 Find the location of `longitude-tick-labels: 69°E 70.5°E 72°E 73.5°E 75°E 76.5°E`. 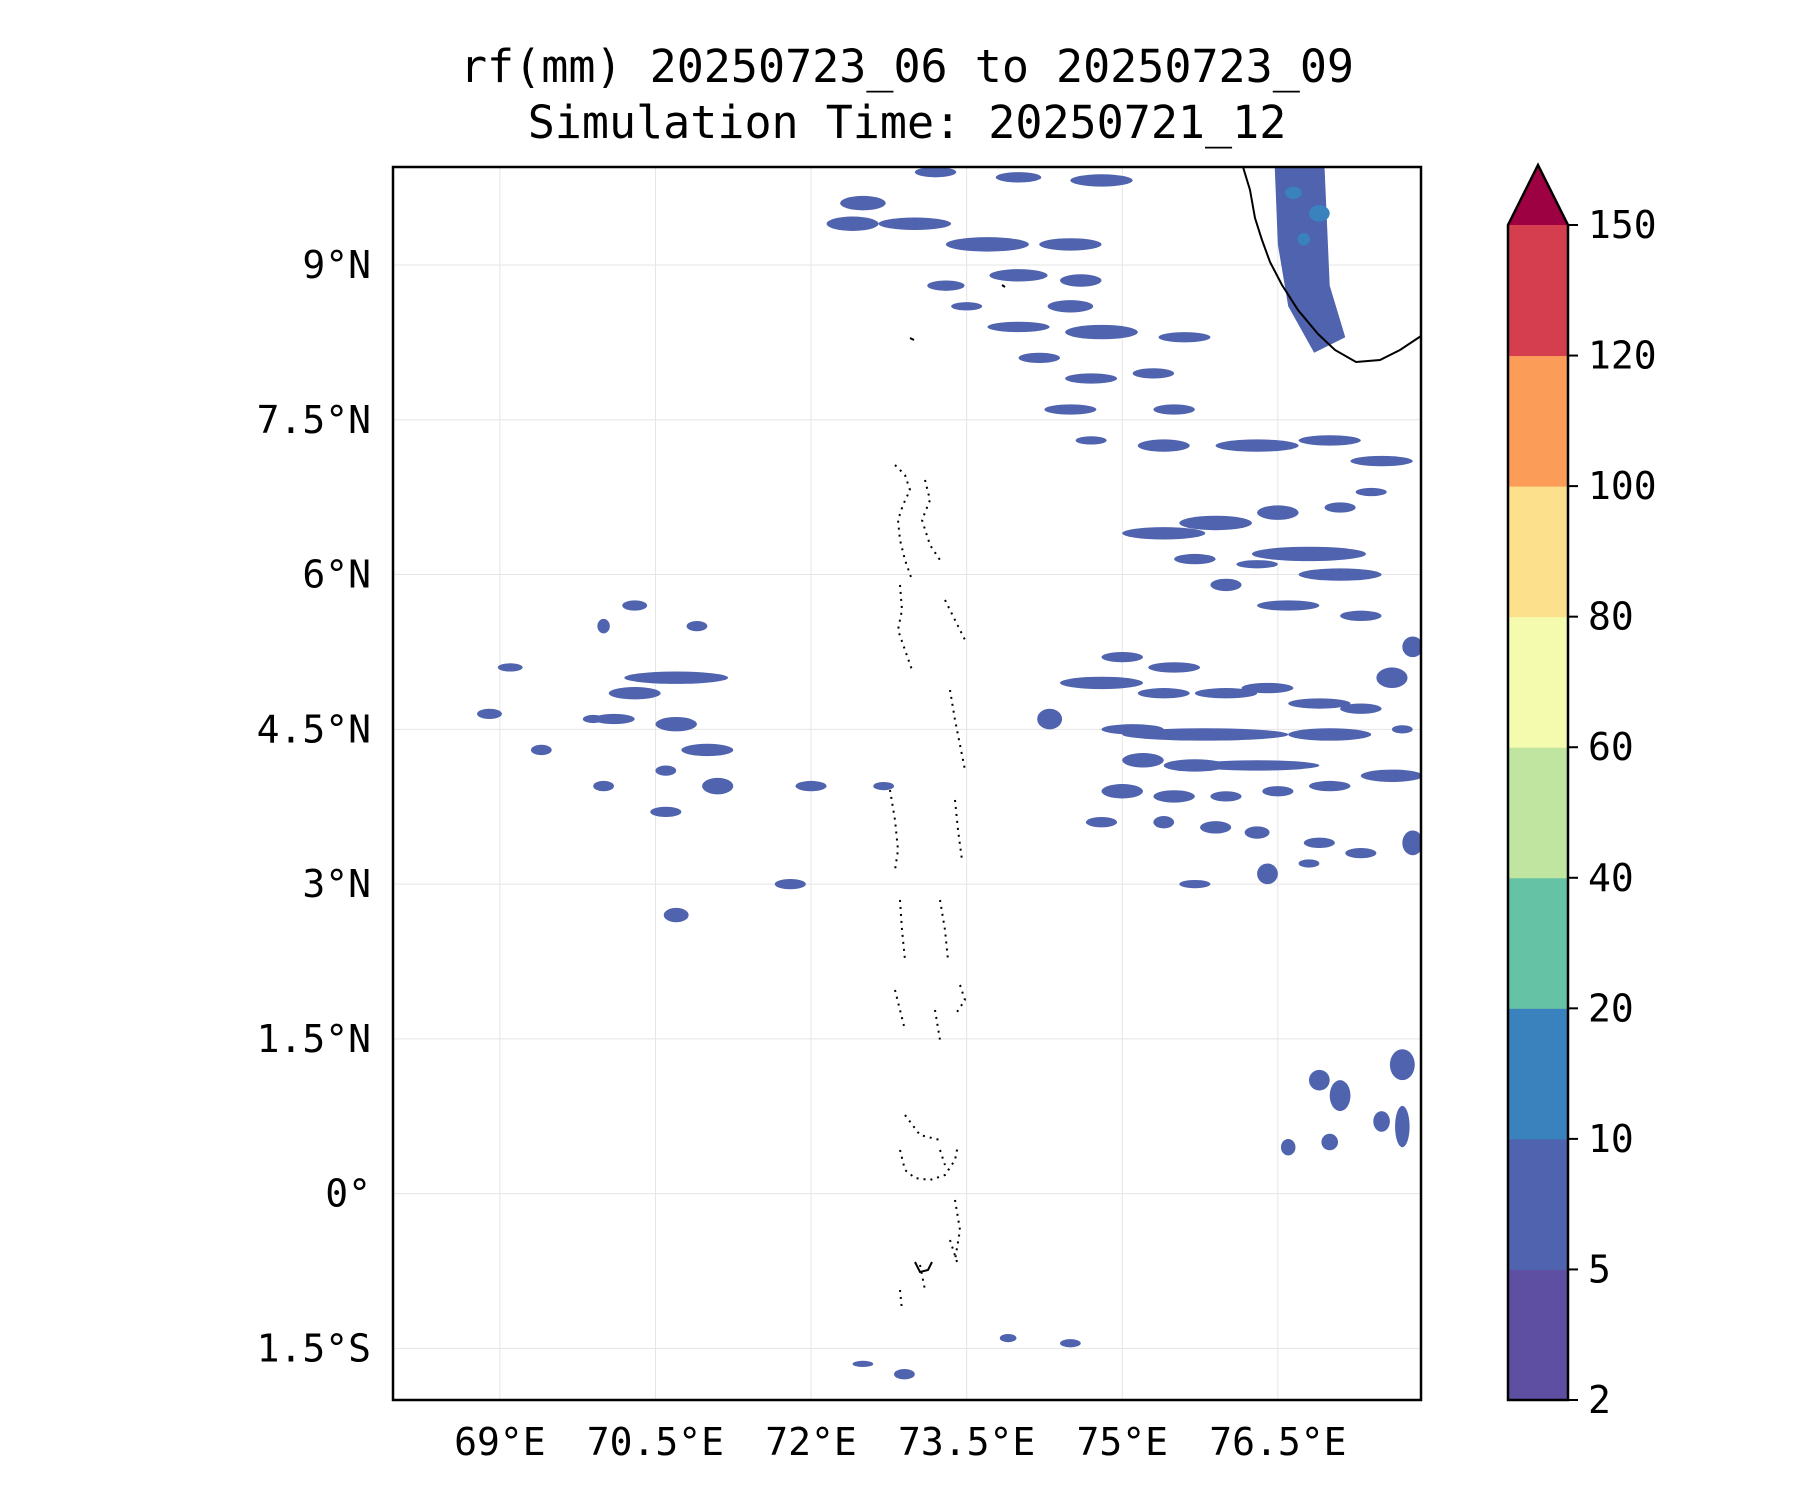

longitude-tick-labels: 69°E 70.5°E 72°E 73.5°E 75°E 76.5°E is located at coordinates (900, 1442).